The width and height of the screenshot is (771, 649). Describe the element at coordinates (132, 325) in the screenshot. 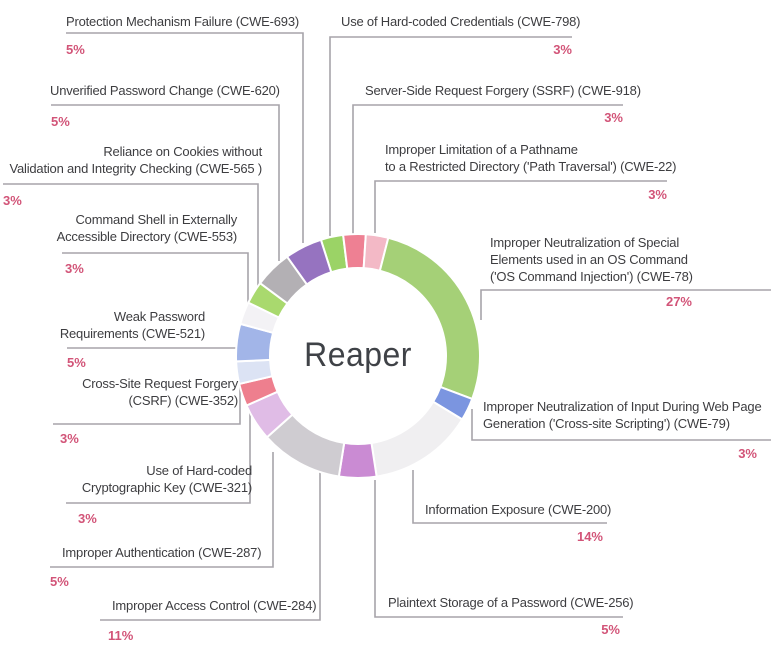

I see `segment-label-cwe-521: Weak Password Requirements (CWE-521)` at that location.